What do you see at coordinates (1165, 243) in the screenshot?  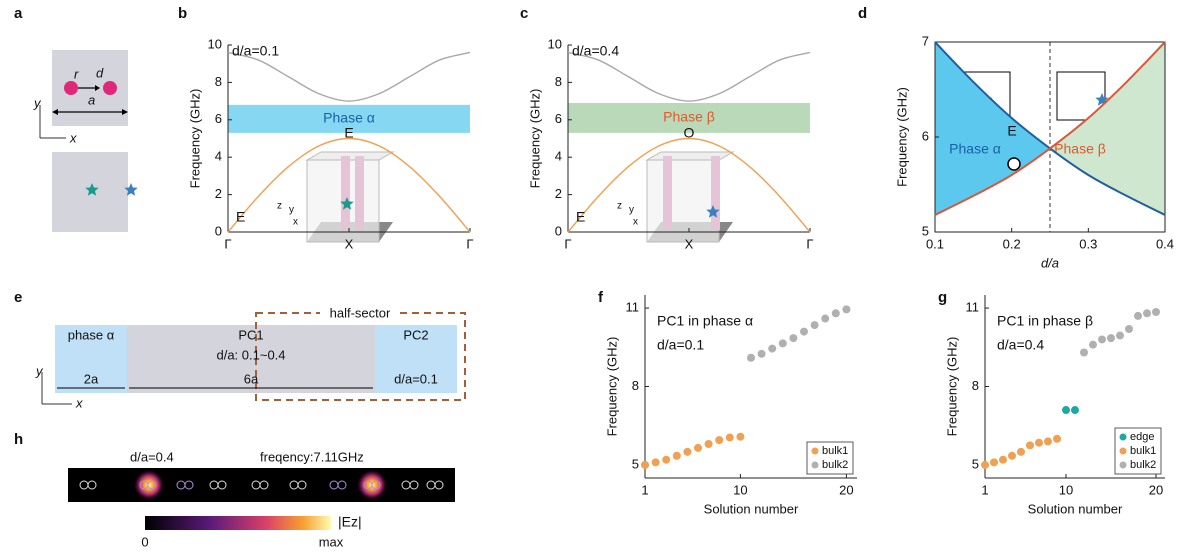 I see `x-tick-label: 0.4` at bounding box center [1165, 243].